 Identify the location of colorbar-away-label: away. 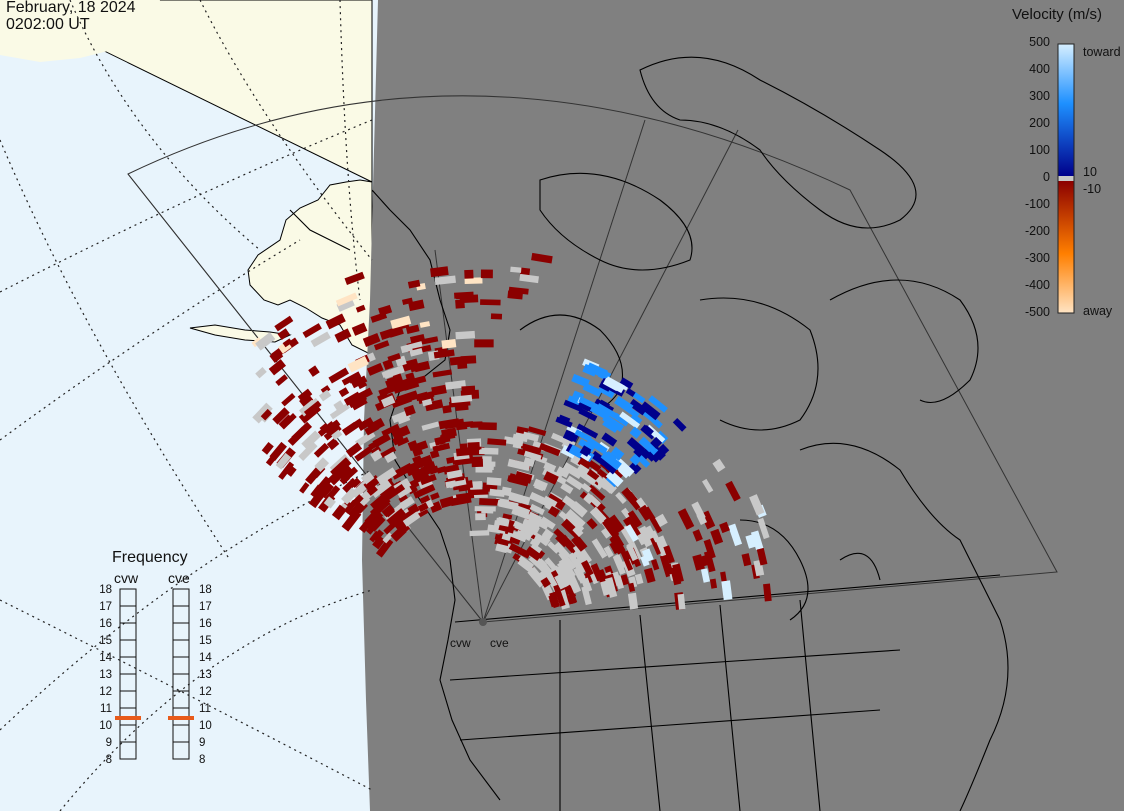
(1098, 311).